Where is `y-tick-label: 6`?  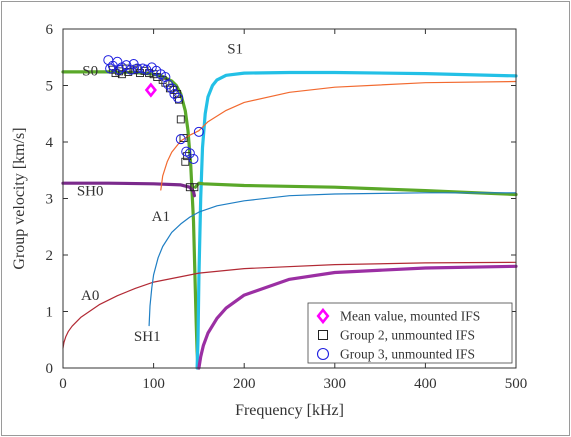
y-tick-label: 6 is located at coordinates (50, 30).